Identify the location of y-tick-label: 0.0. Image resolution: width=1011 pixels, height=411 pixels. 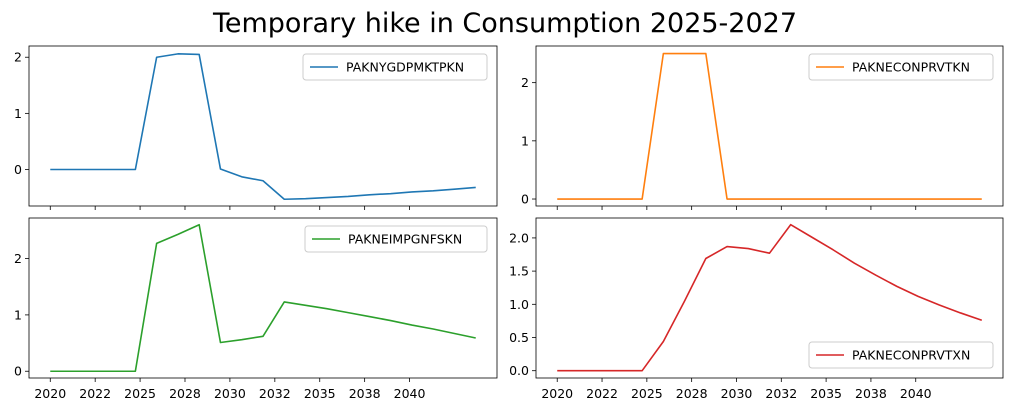
(519, 370).